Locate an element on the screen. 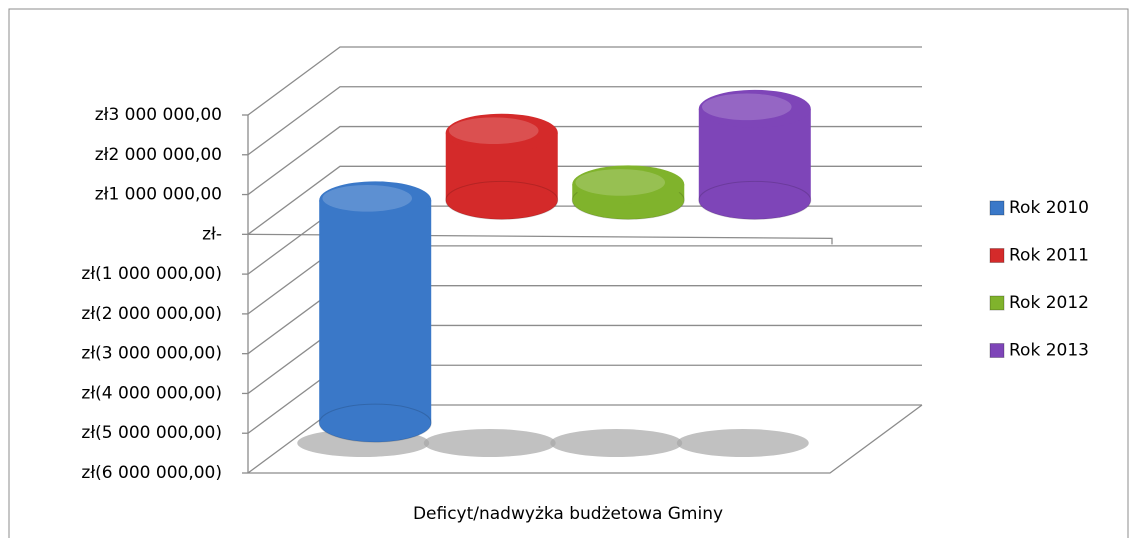  y-tick-label: zł(3 000 000,00) is located at coordinates (151, 354).